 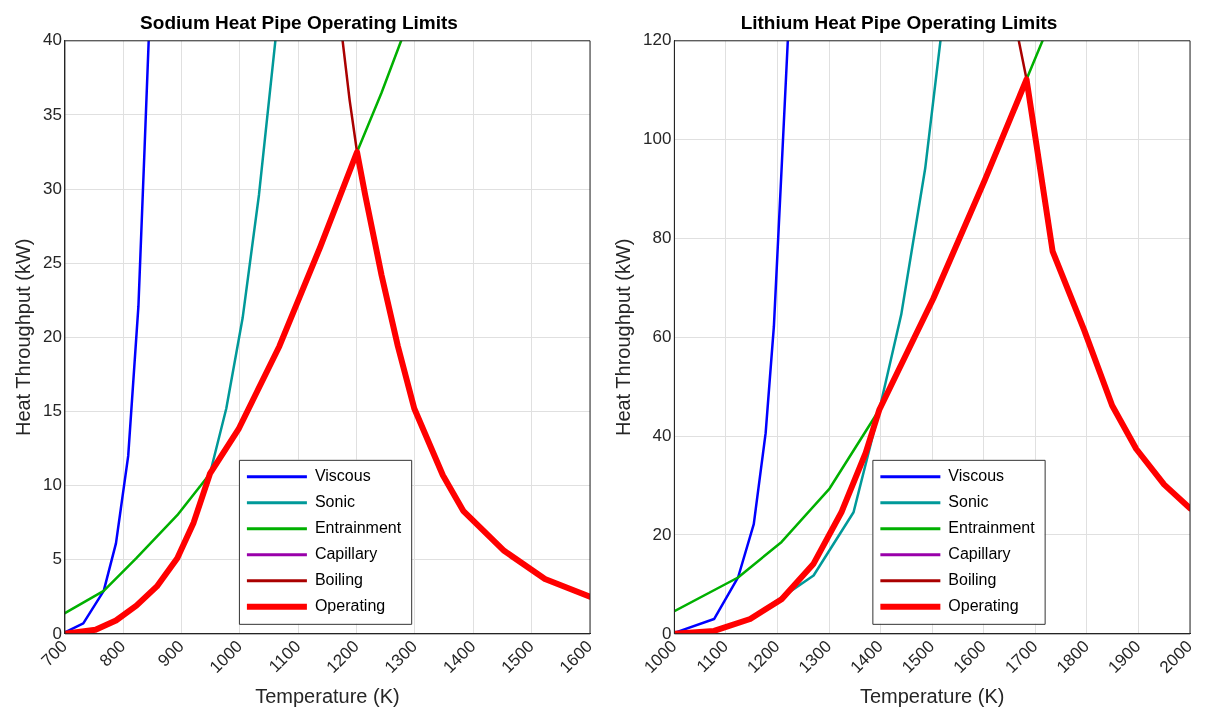 I want to click on y-tick-label: 25, so click(x=52, y=262).